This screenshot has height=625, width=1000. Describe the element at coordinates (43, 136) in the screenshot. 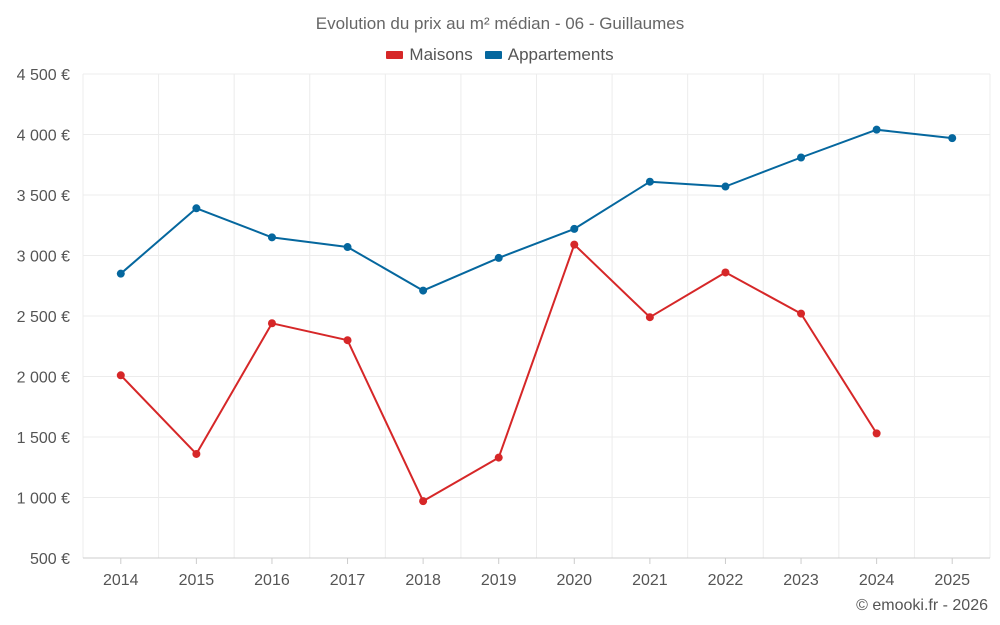

I see `y-tick-label: 4 000 €` at that location.